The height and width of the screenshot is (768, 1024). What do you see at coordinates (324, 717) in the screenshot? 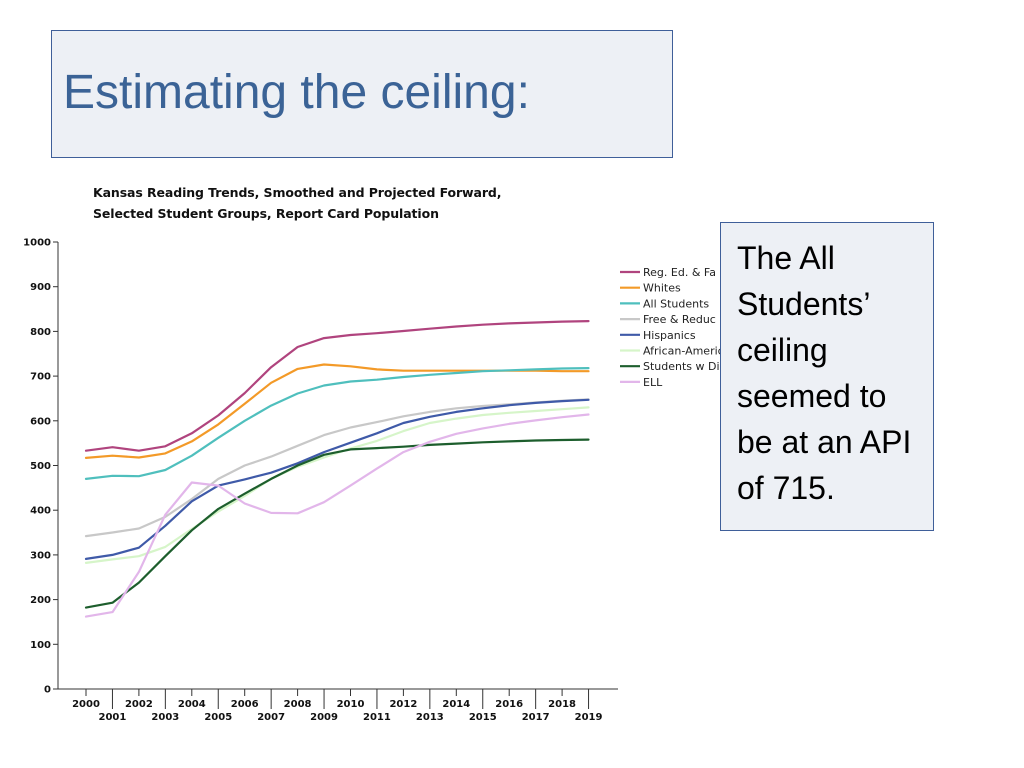
I see `x-tick-label: 2009` at bounding box center [324, 717].